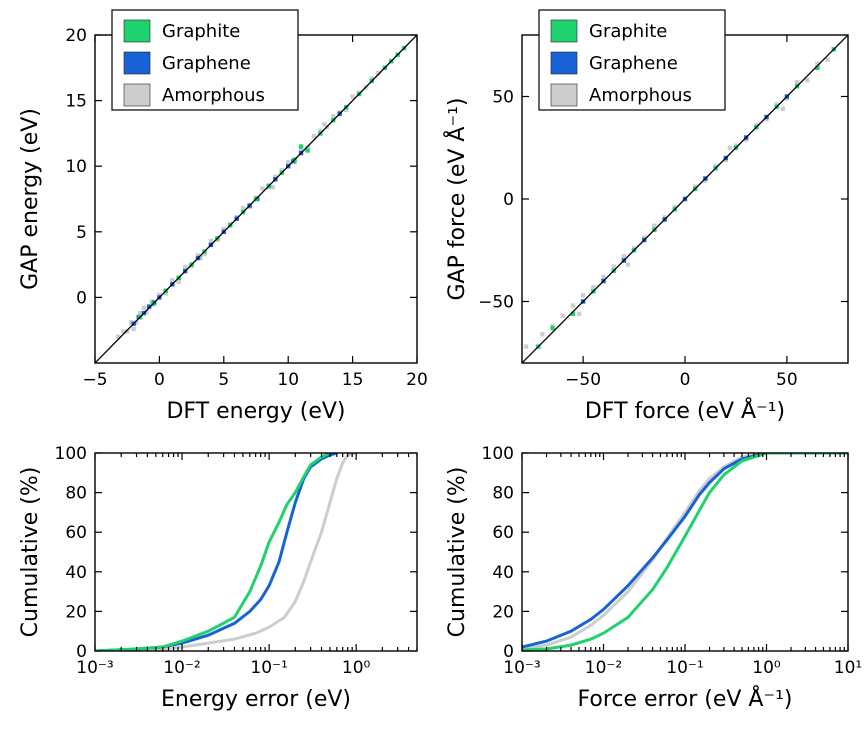  I want to click on x-tick-label: −5, so click(94, 380).